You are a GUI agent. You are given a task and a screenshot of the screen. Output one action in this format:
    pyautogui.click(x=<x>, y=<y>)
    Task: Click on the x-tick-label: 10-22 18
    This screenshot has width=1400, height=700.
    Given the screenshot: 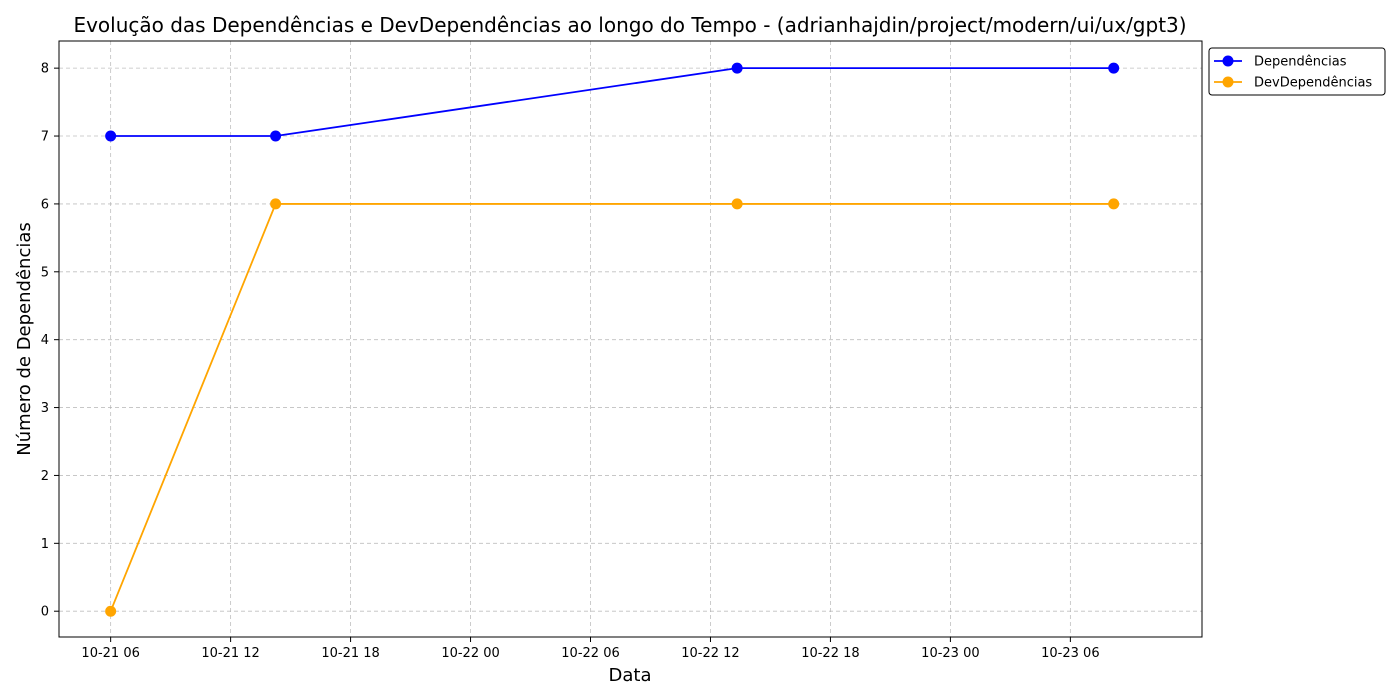 What is the action you would take?
    pyautogui.click(x=830, y=653)
    